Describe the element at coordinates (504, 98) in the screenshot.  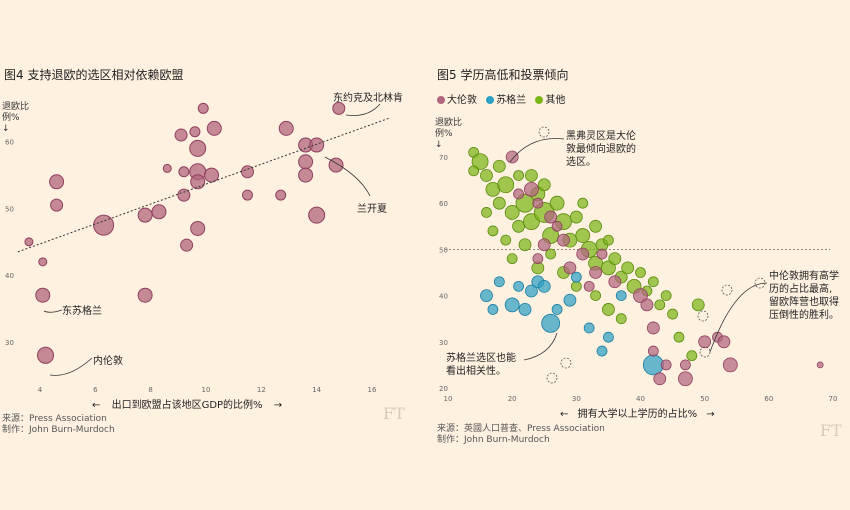
I see `right-legend: 大伦敦 苏格兰 其他` at that location.